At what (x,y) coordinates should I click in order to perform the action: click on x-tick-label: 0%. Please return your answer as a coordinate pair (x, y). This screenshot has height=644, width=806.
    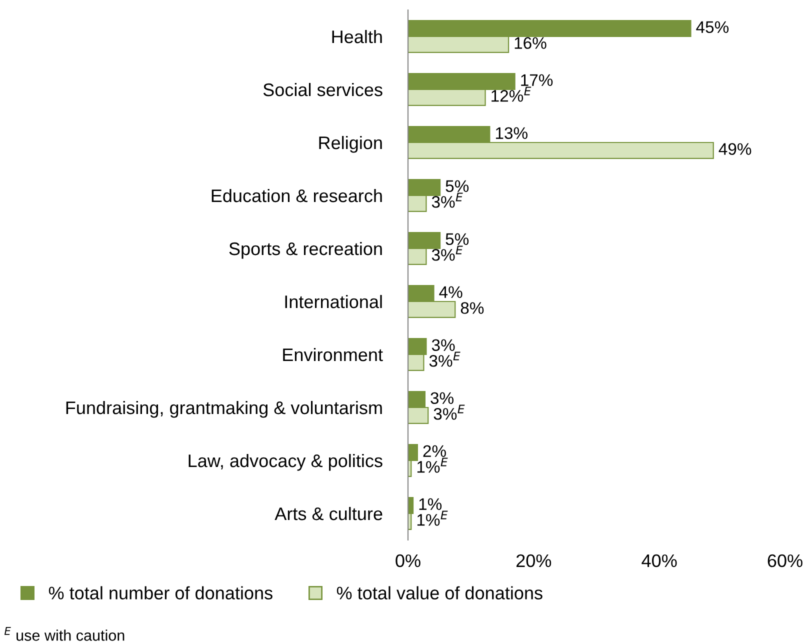
    Looking at the image, I should click on (408, 561).